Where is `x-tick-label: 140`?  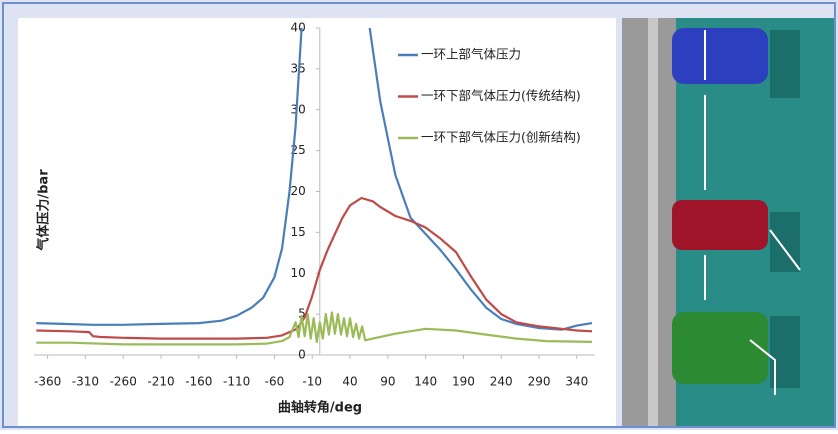 x-tick-label: 140 is located at coordinates (425, 382).